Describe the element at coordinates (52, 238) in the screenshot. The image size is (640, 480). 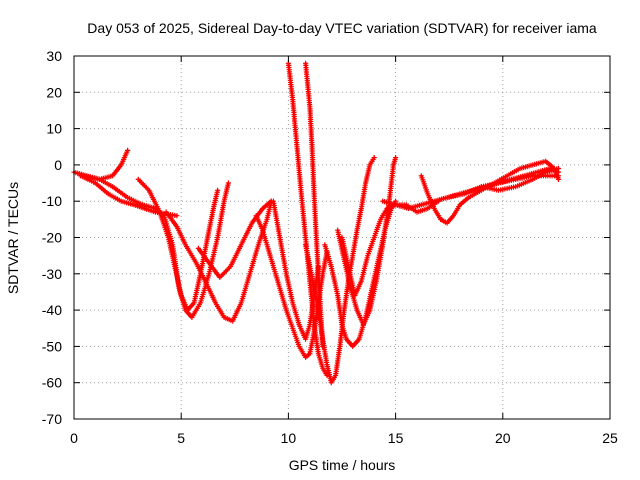
I see `y-tick-label: -20` at that location.